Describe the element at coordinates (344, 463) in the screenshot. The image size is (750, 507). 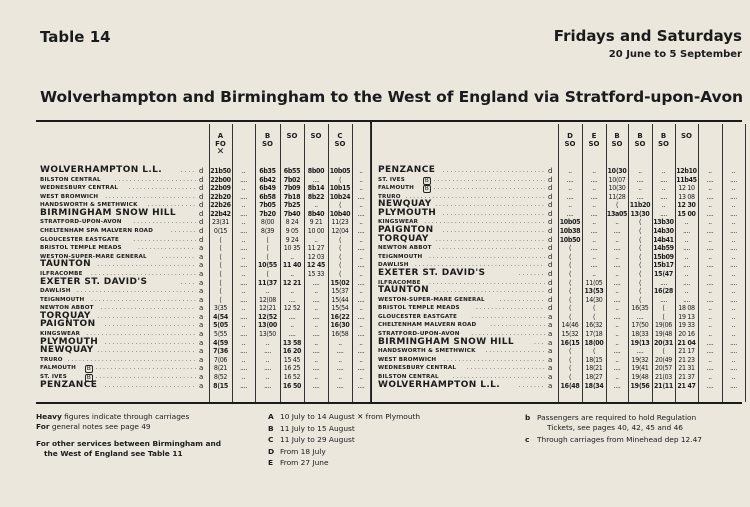
I see `note-line: E From 27 June` at that location.